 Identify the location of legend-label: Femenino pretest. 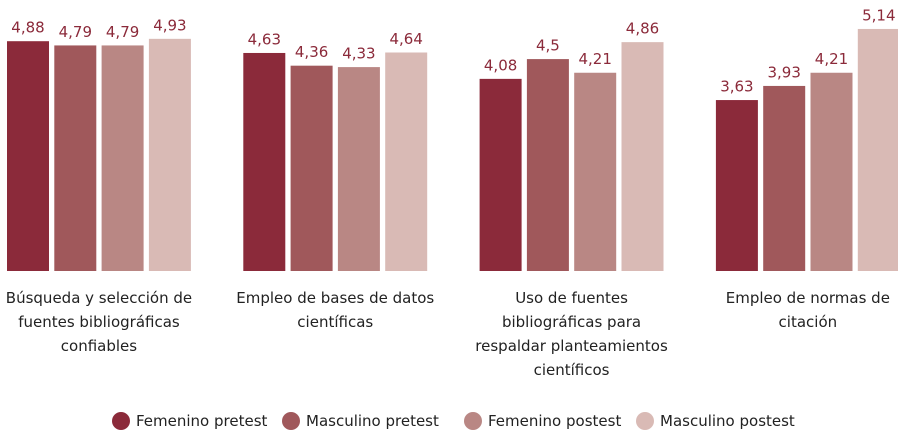
(202, 421).